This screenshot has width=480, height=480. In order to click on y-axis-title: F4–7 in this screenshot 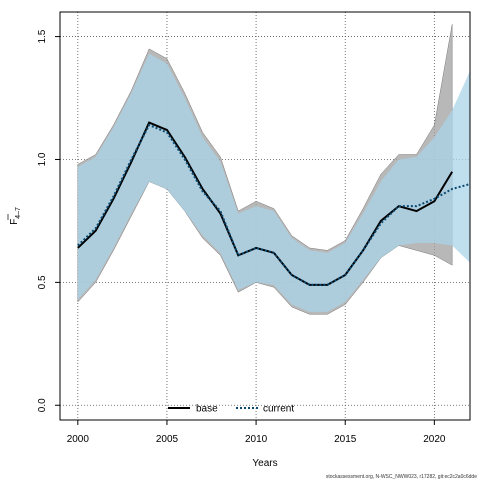, I will do `click(14, 216)`.